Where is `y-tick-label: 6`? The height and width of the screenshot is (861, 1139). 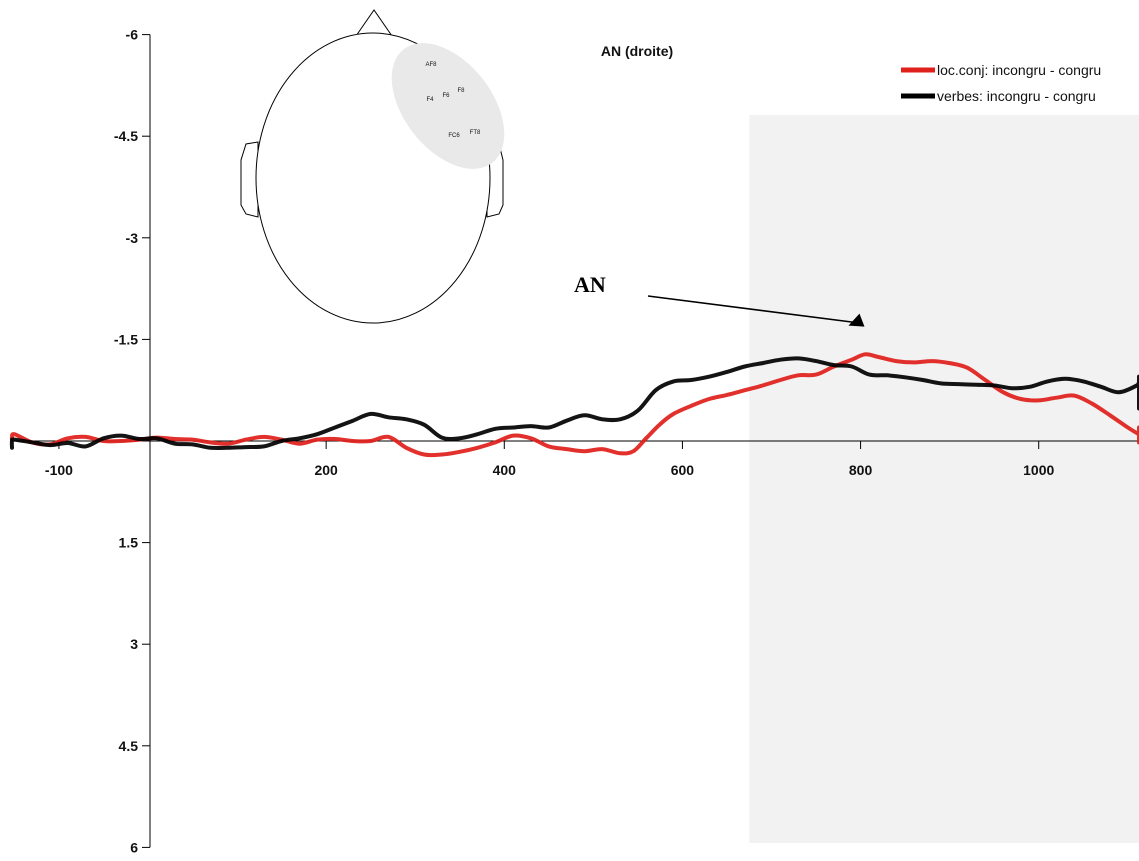 y-tick-label: 6 is located at coordinates (134, 847).